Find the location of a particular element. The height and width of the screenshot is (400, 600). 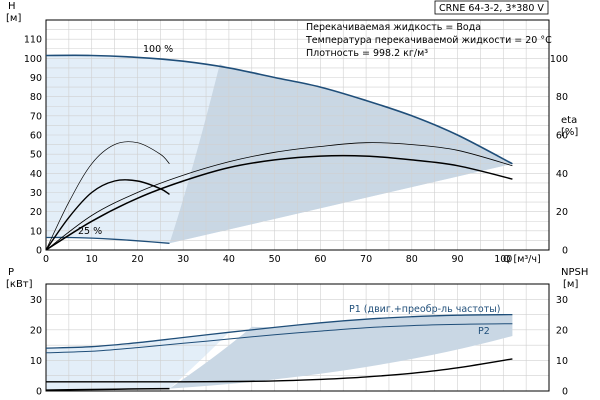

series-label-p1: P1 (двиг.+преобр-ль частоты) is located at coordinates (424, 309).